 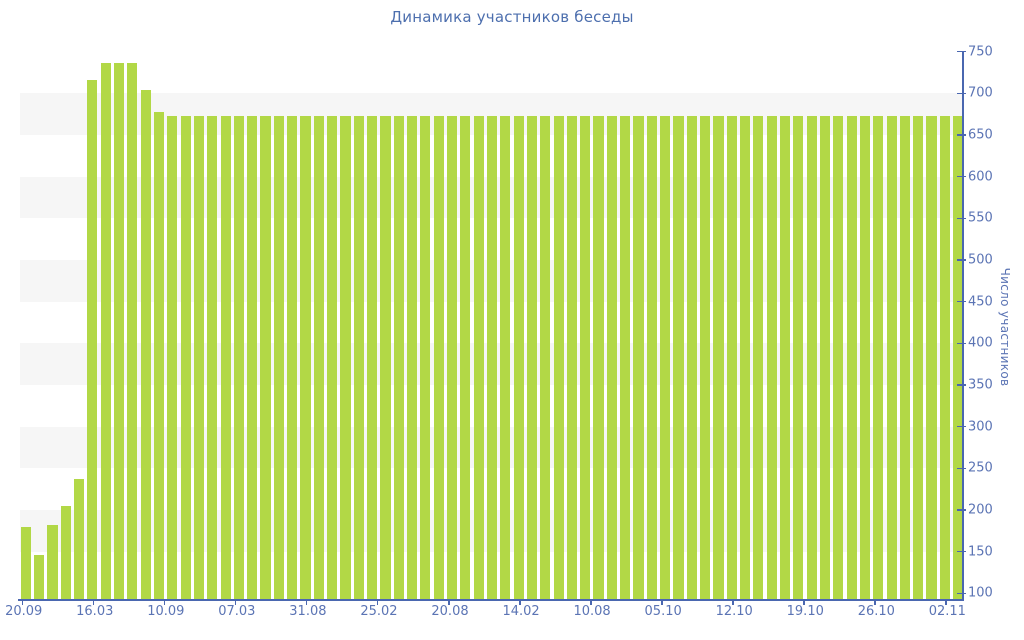 I want to click on x-tick-label: 12.10, so click(x=734, y=611).